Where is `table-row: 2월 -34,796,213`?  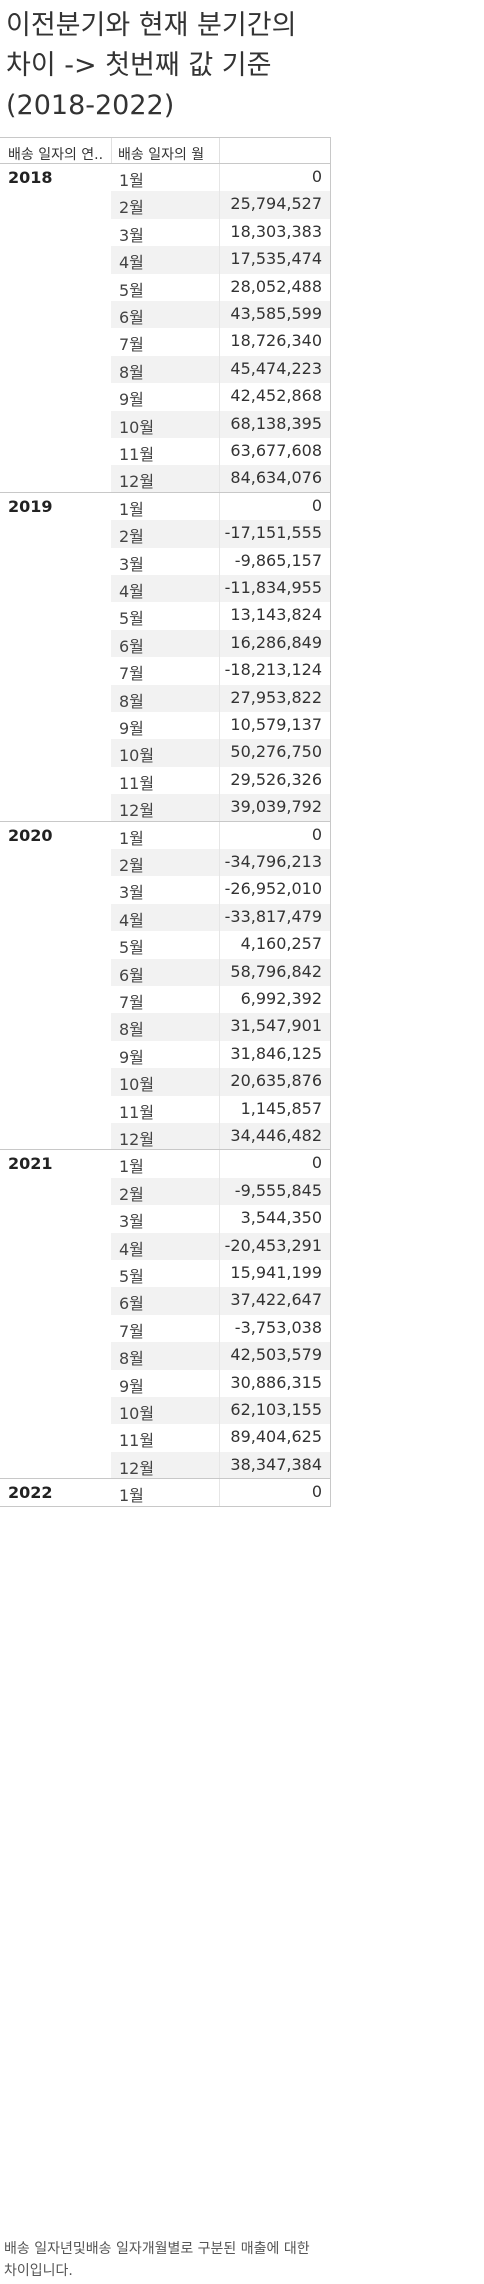
table-row: 2월 -34,796,213 is located at coordinates (220, 862).